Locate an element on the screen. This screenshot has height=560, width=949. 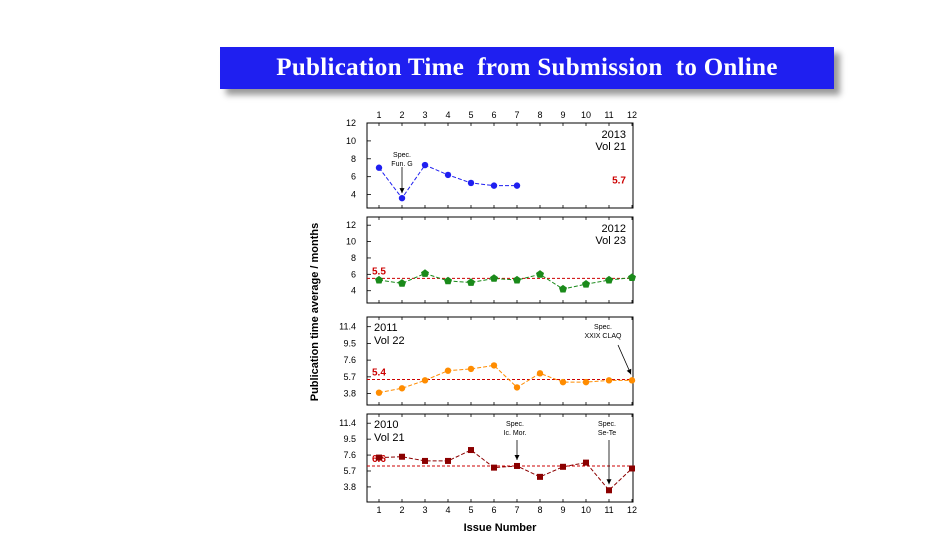
x-tick-label-bottom: 5 is located at coordinates (470, 510).